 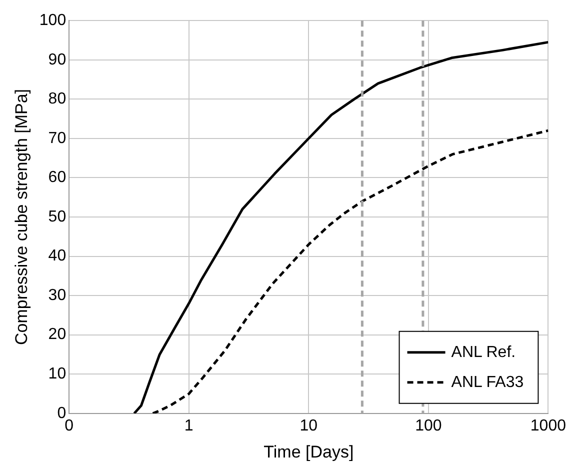 What do you see at coordinates (57, 59) in the screenshot?
I see `y-tick-label: 90` at bounding box center [57, 59].